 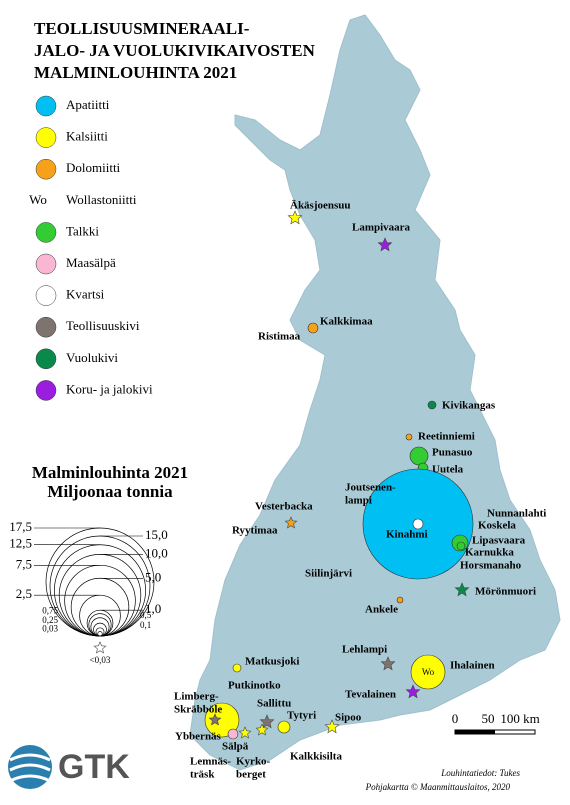 What do you see at coordinates (316, 757) in the screenshot?
I see `site-label: Kalkkisilta` at bounding box center [316, 757].